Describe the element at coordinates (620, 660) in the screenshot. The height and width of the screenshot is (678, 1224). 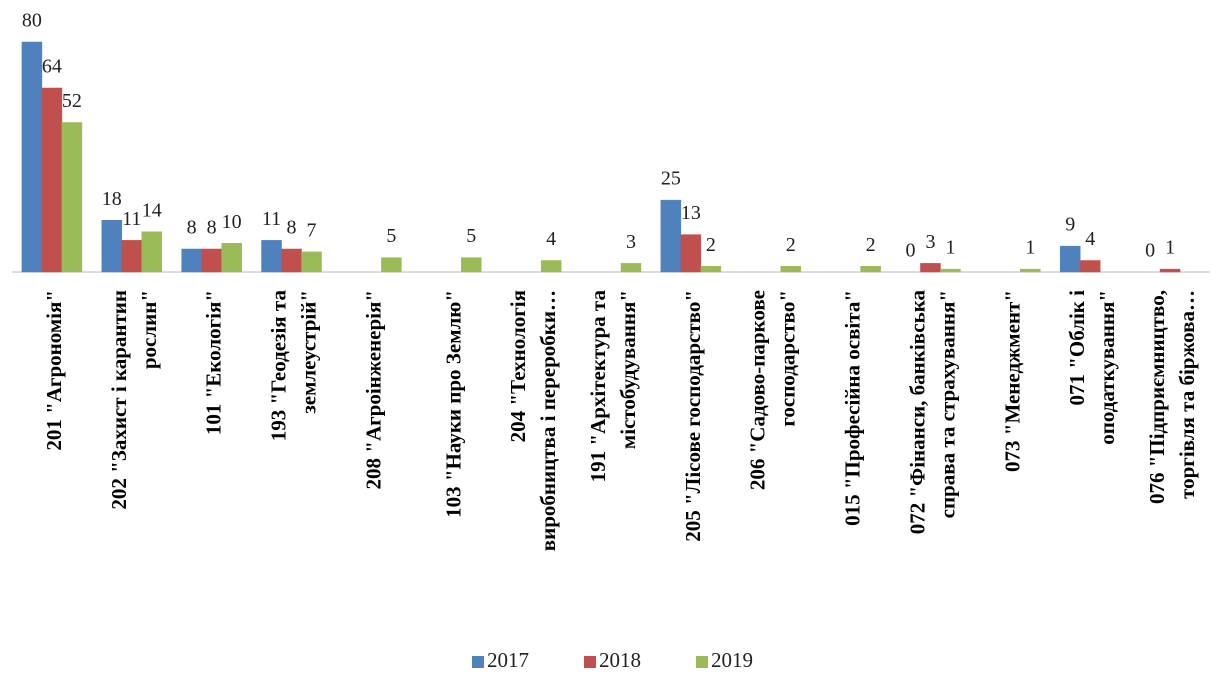
I see `legend-label: 2018` at that location.